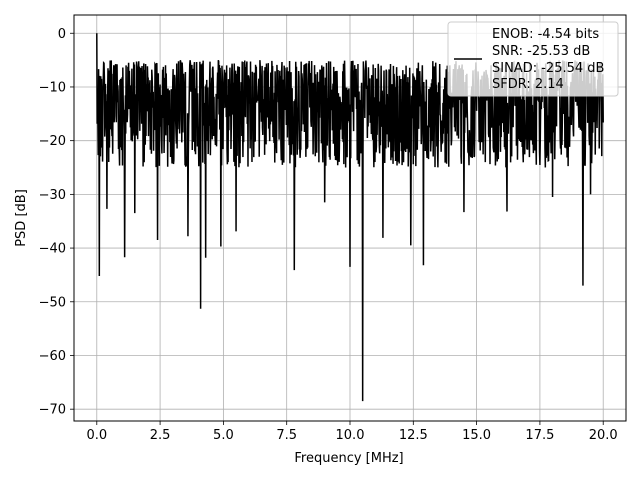 The height and width of the screenshot is (480, 640). I want to click on y-tick-label: 0, so click(62, 34).